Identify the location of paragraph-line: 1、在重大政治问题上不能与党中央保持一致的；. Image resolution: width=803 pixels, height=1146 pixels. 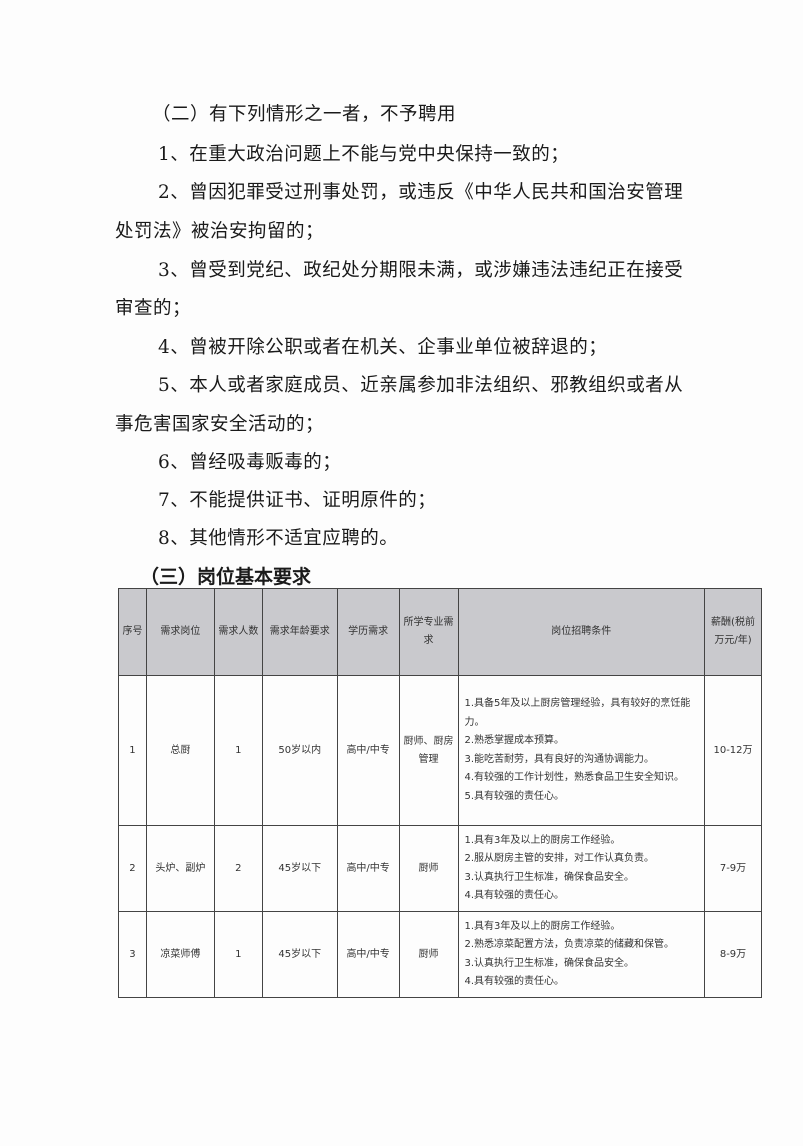
(364, 154).